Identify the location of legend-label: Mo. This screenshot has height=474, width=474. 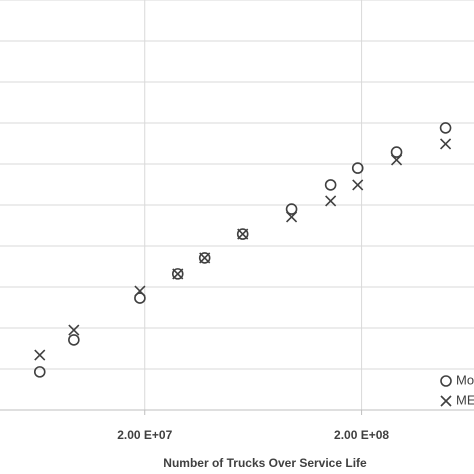
(465, 379).